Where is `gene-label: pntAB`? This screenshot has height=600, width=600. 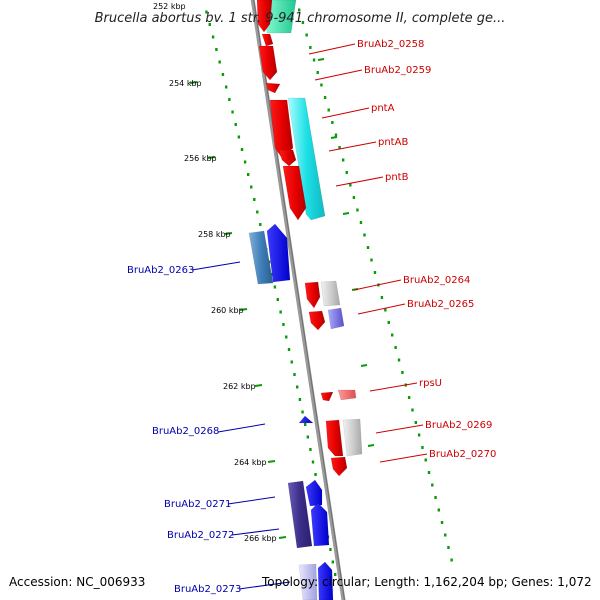
gene-label: pntAB is located at coordinates (393, 142).